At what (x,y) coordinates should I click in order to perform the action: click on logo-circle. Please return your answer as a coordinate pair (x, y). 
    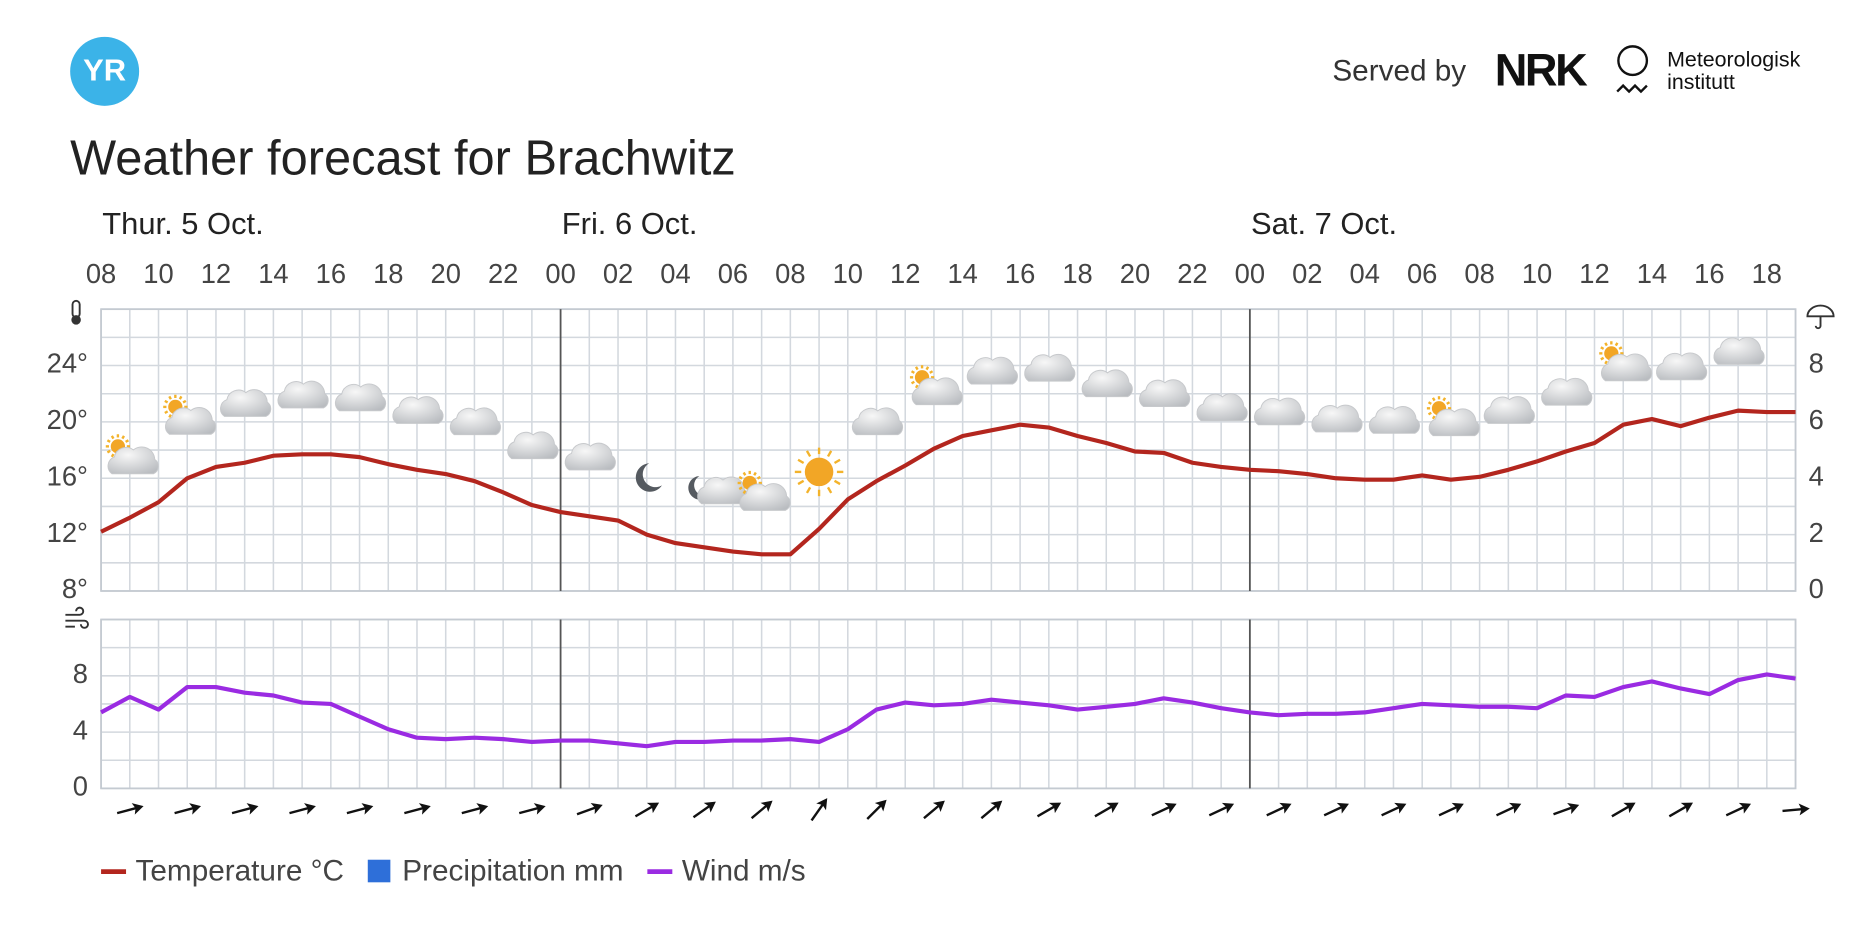
    Looking at the image, I should click on (105, 71).